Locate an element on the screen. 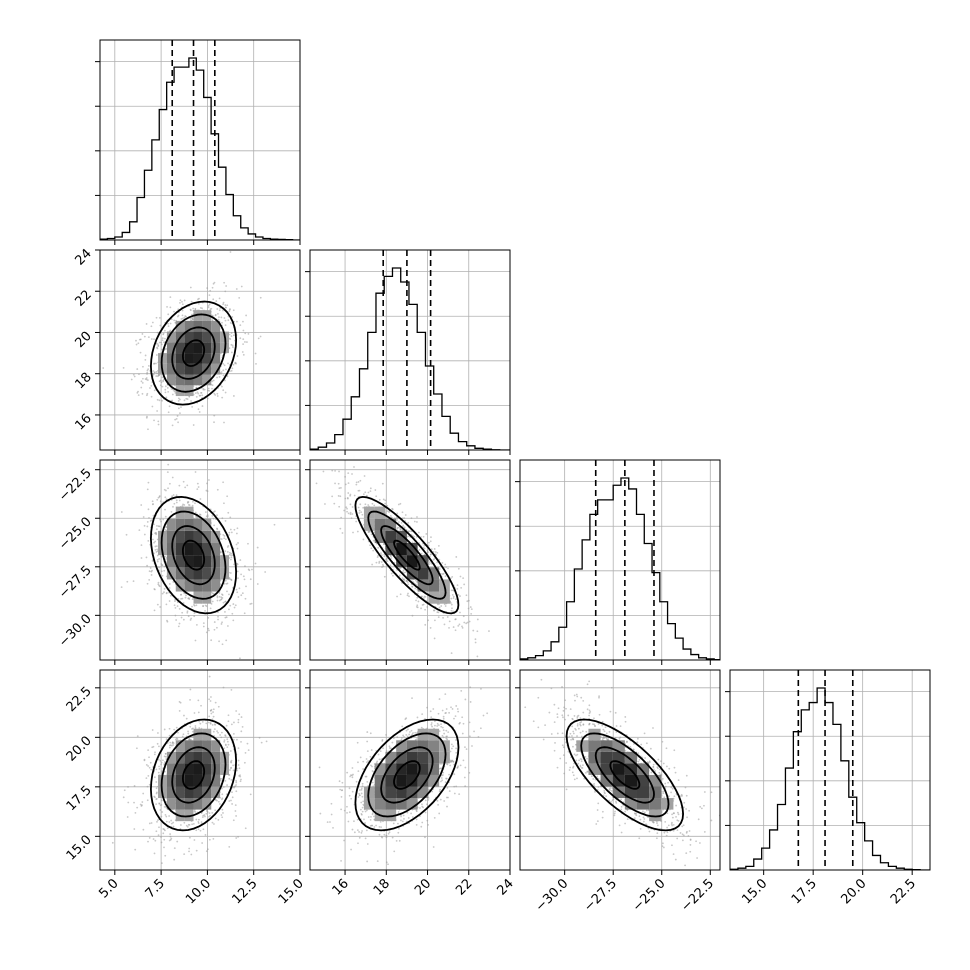  panel-content is located at coordinates (200, 350).